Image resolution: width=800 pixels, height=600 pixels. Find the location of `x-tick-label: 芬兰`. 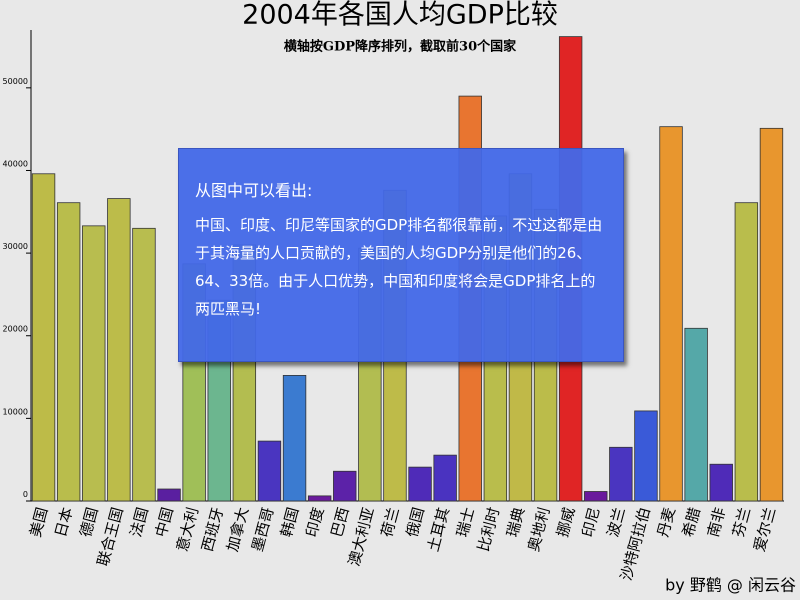

x-tick-label: 芬兰 is located at coordinates (741, 522).